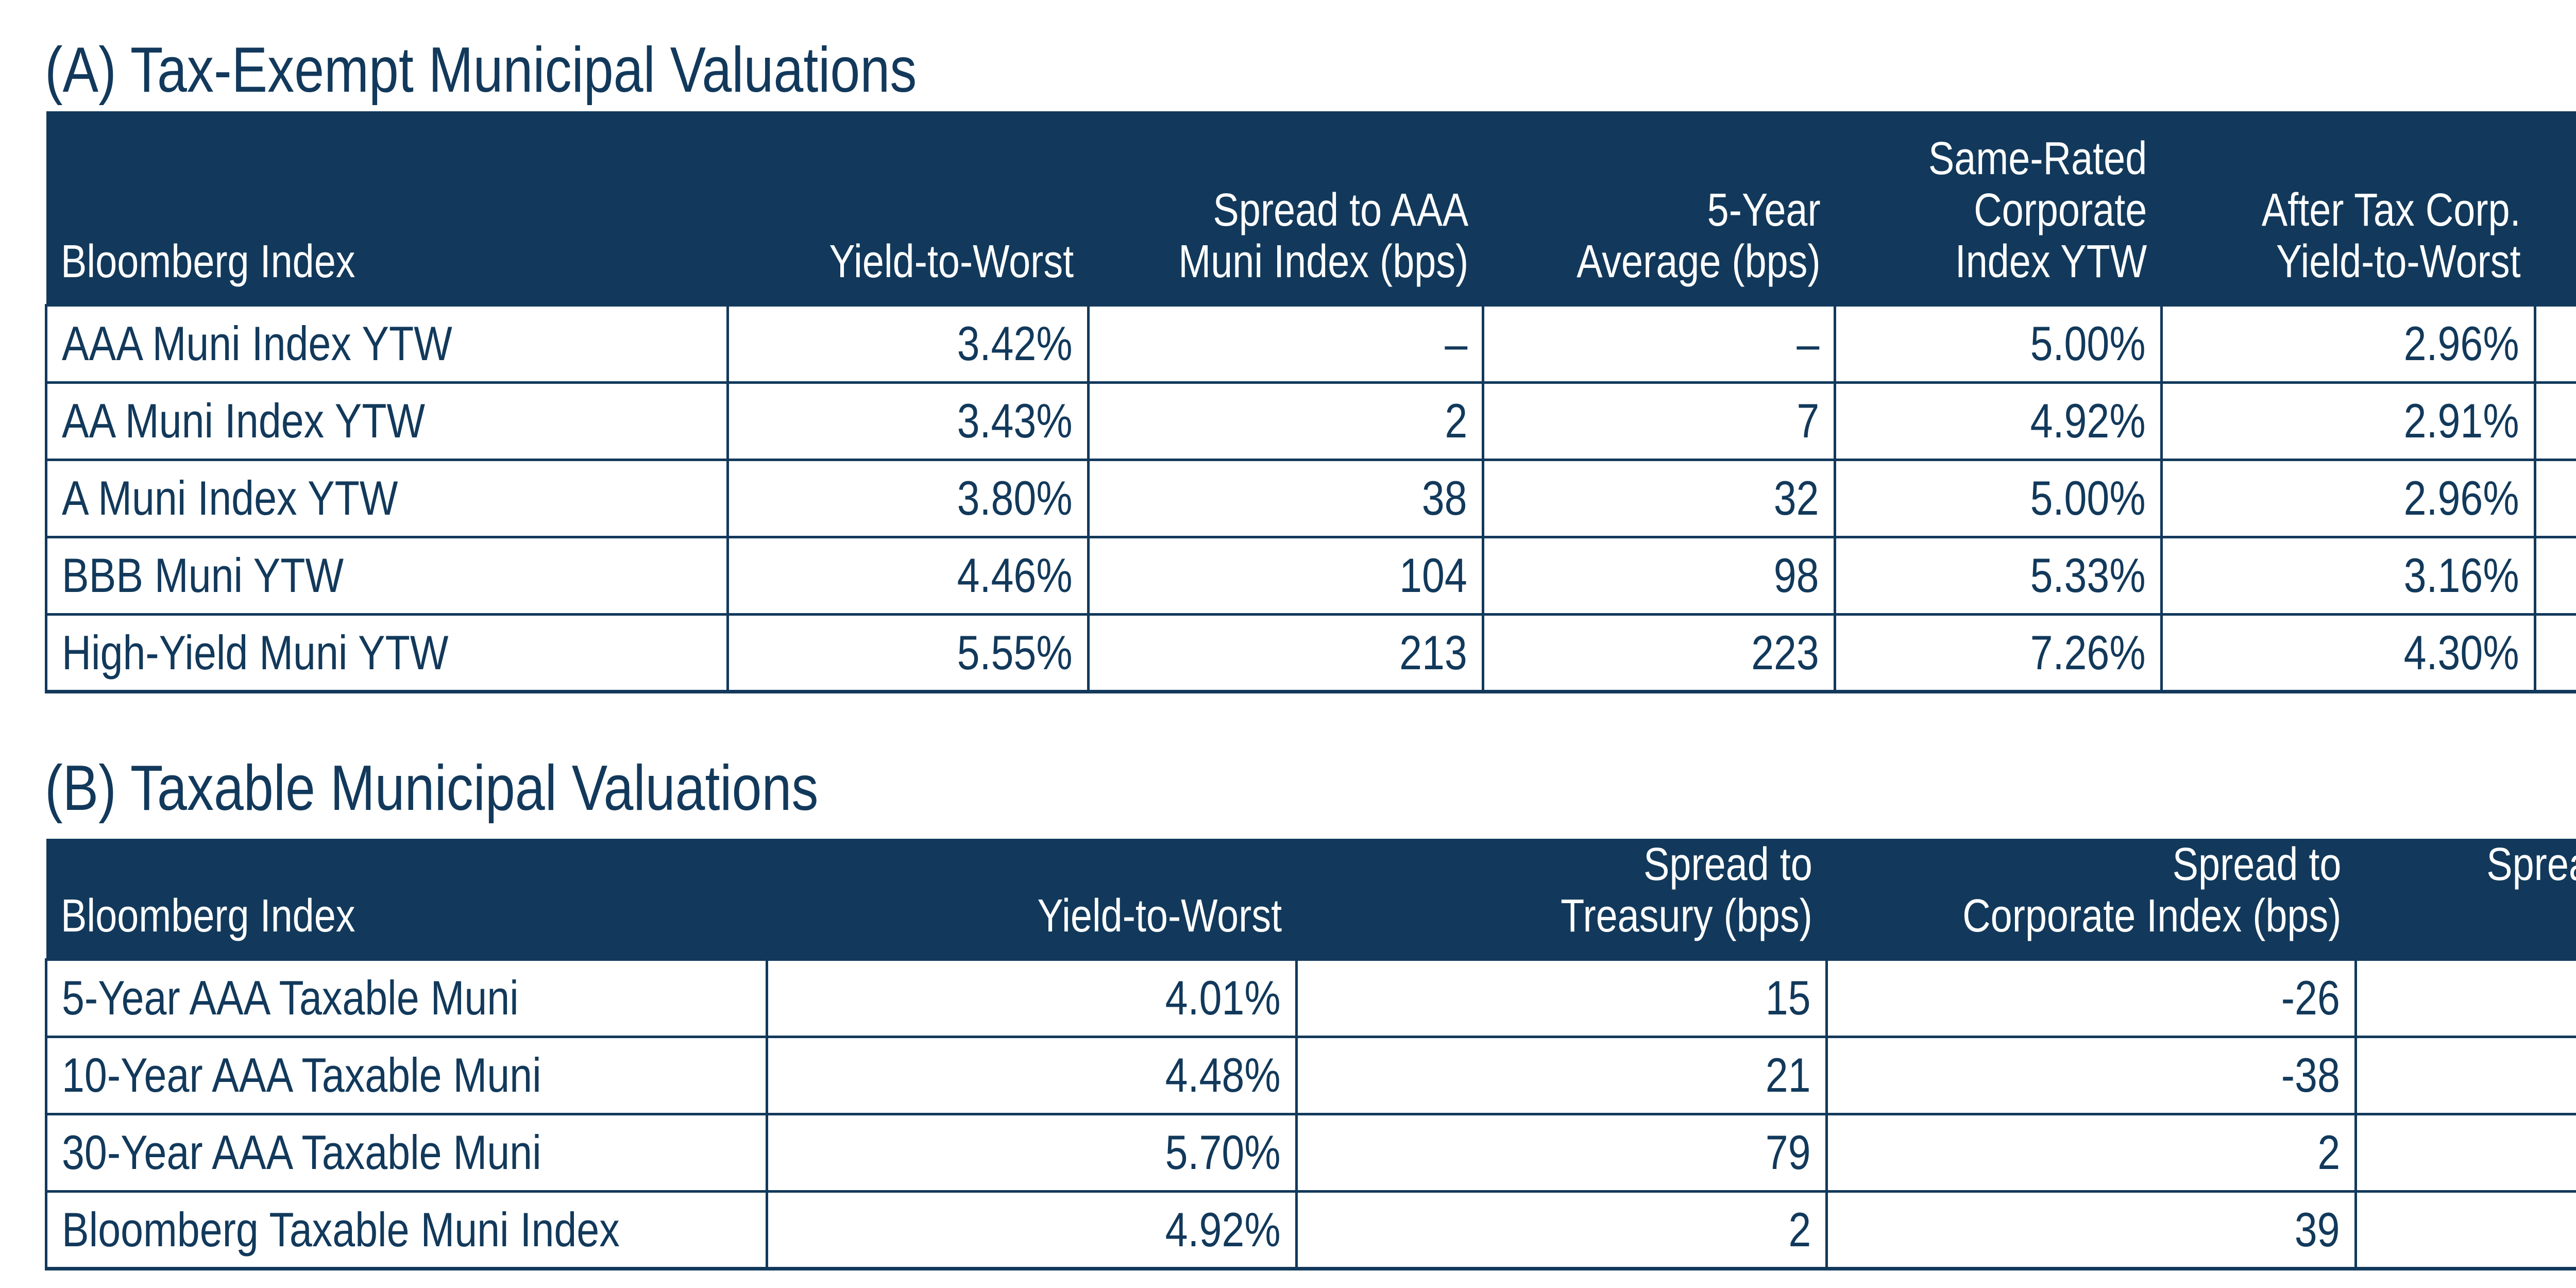 The image size is (2576, 1288). Describe the element at coordinates (1433, 575) in the screenshot. I see `cell-value: 104` at that location.